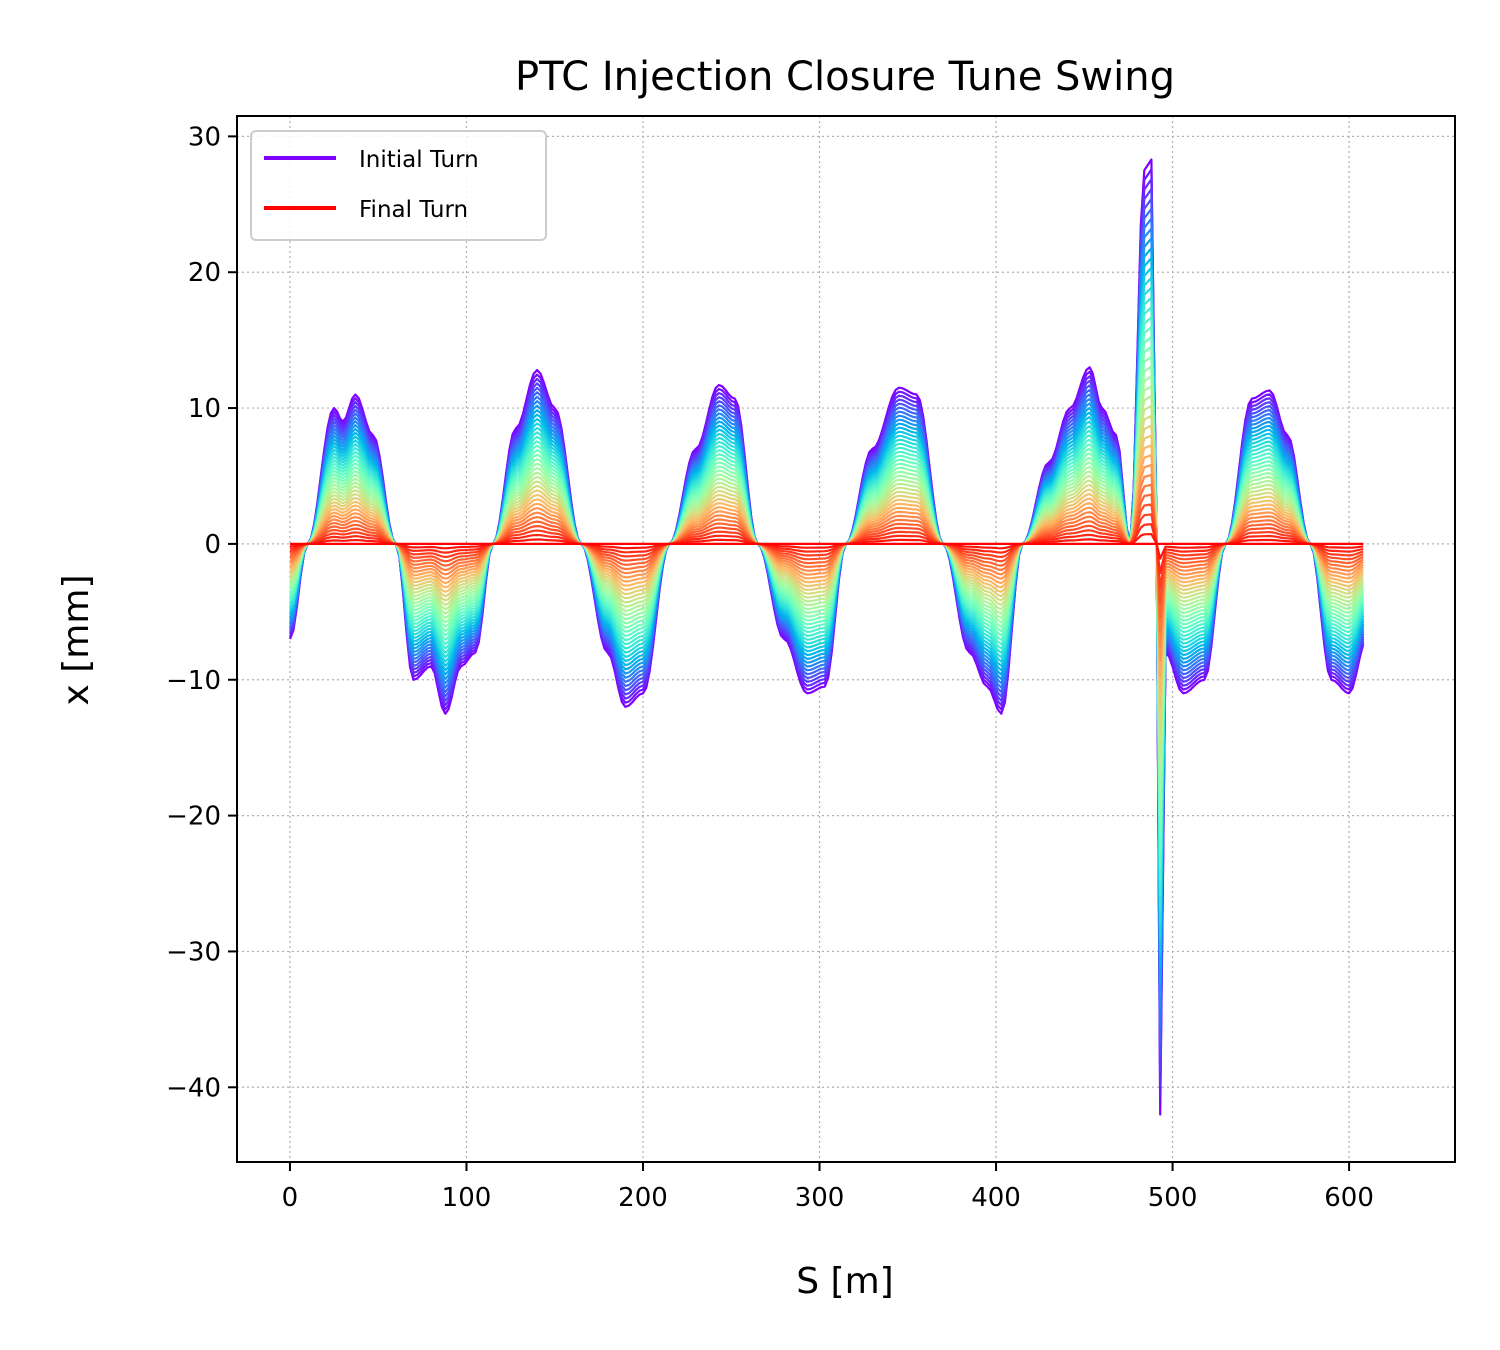 The height and width of the screenshot is (1350, 1500). Describe the element at coordinates (204, 273) in the screenshot. I see `y-tick-label: 20` at that location.